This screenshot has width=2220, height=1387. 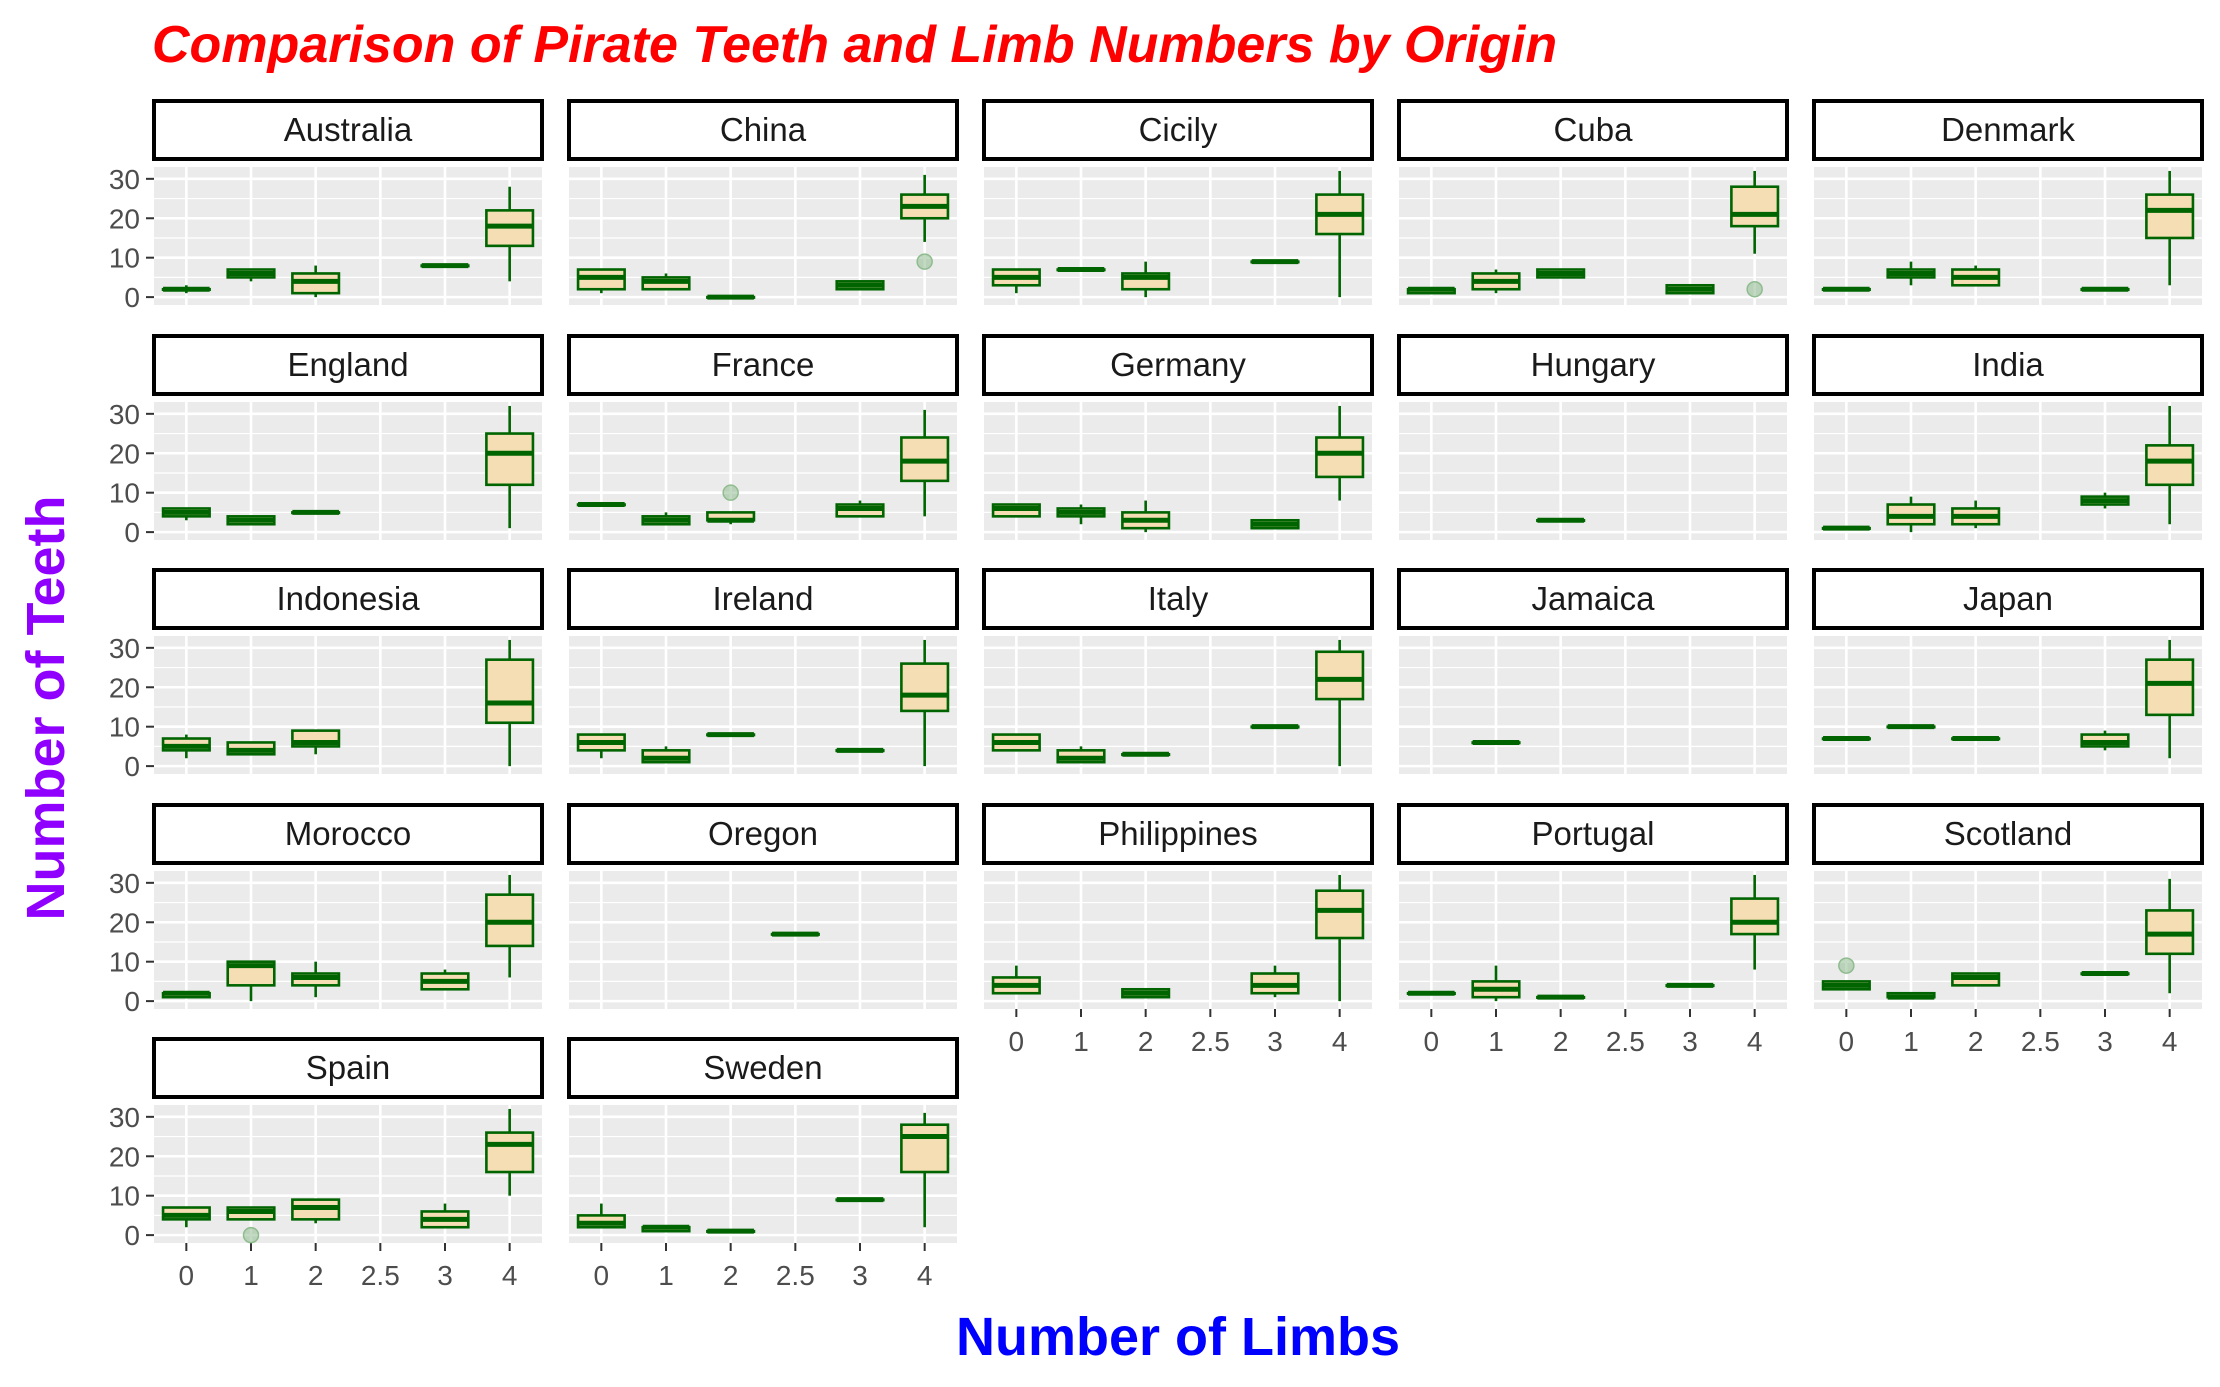 What do you see at coordinates (1178, 1337) in the screenshot?
I see `x-axis-title: Number of Limbs` at bounding box center [1178, 1337].